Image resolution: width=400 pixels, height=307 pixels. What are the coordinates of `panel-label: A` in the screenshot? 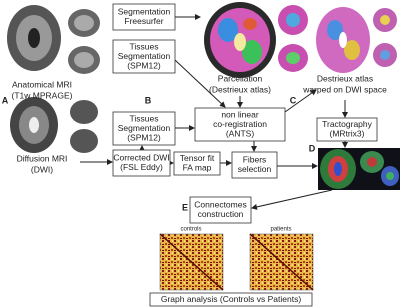 It's located at (5, 100).